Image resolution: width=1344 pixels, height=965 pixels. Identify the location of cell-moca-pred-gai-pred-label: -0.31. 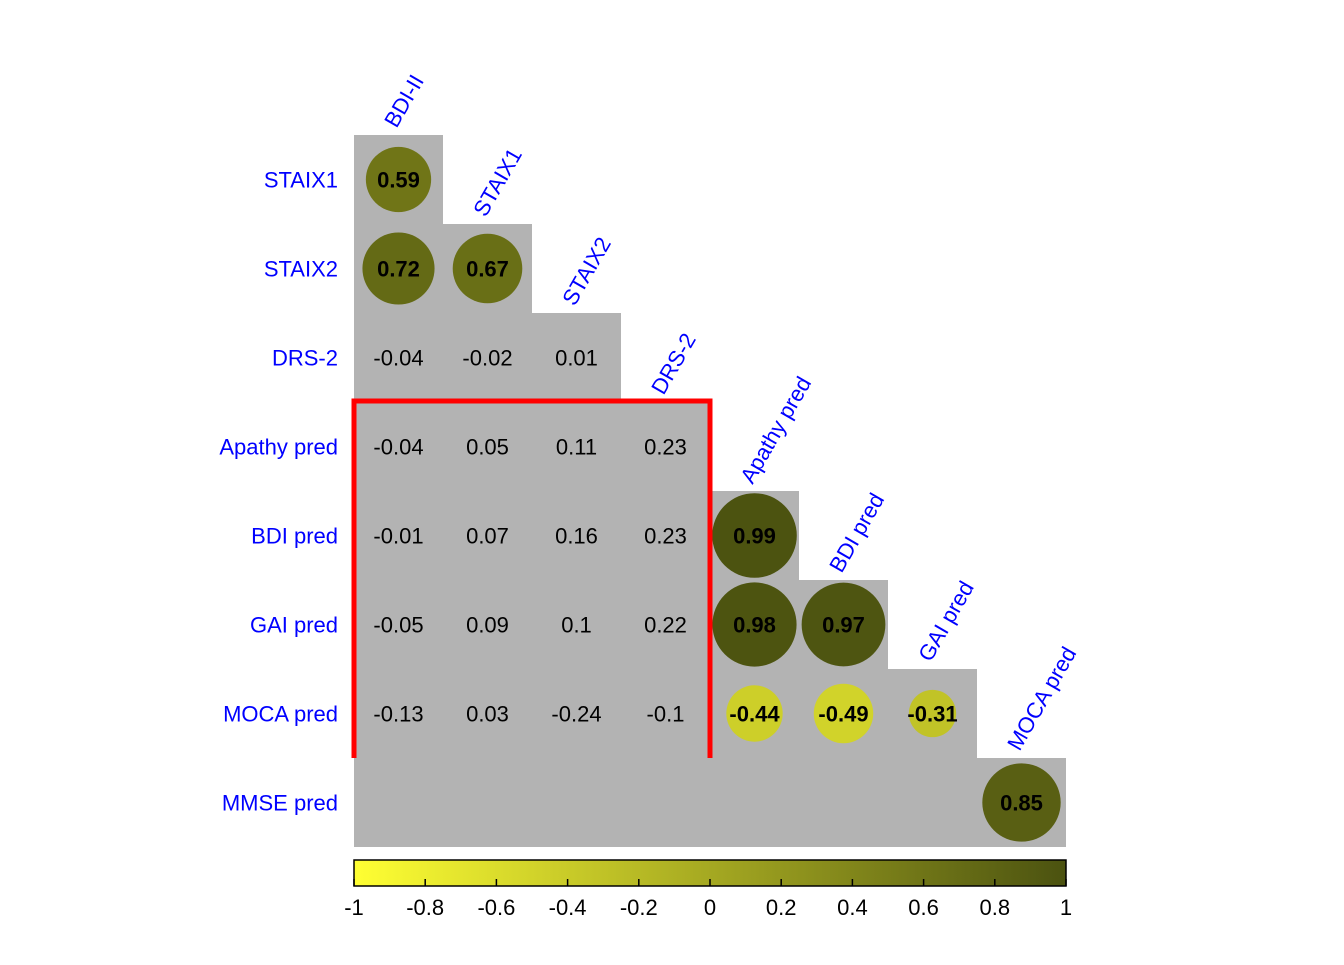
(932, 714).